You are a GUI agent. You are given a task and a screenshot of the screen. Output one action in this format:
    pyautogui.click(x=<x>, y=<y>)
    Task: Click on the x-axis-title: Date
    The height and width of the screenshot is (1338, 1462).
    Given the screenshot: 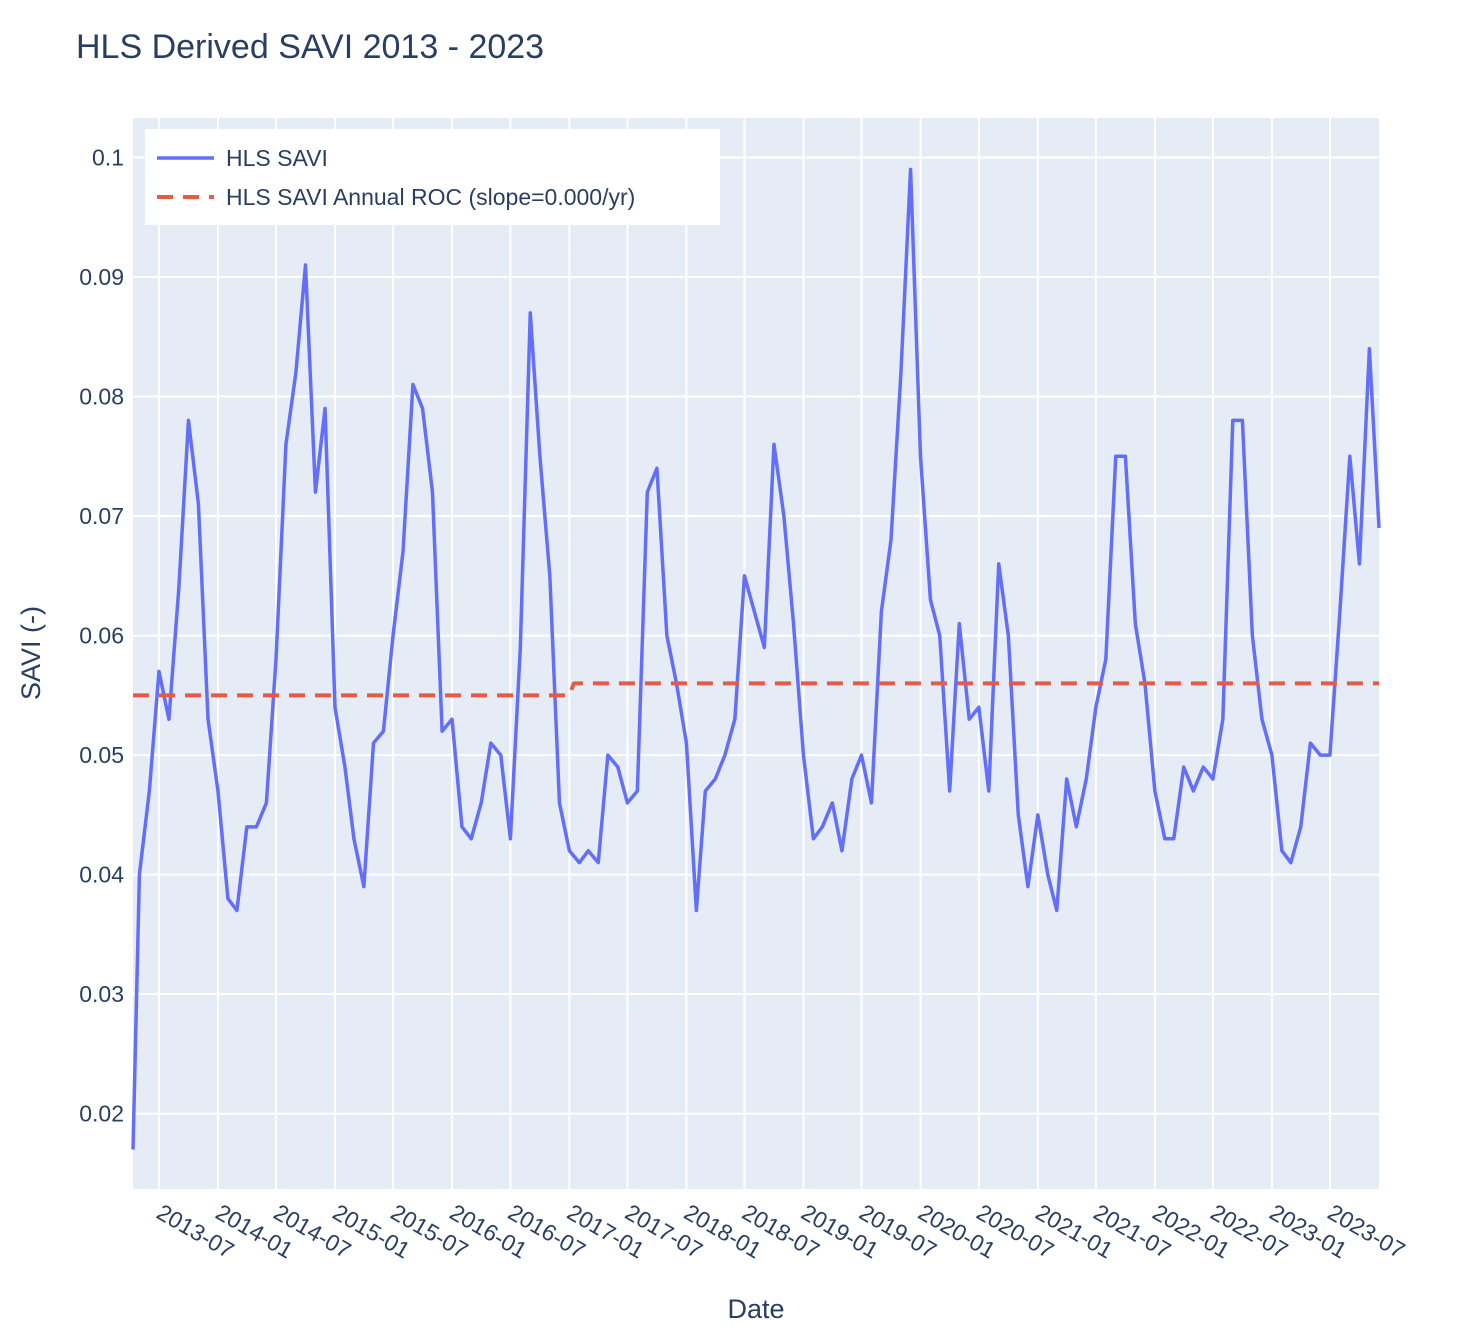 What is the action you would take?
    pyautogui.click(x=755, y=1309)
    